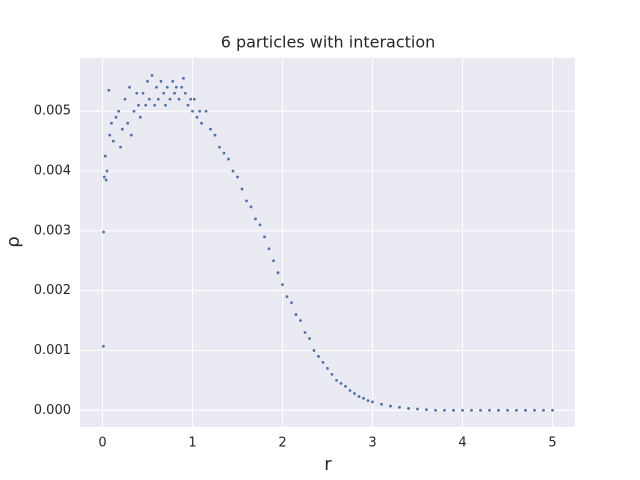 The image size is (640, 480). What do you see at coordinates (192, 443) in the screenshot?
I see `x-tick-label: 1` at bounding box center [192, 443].